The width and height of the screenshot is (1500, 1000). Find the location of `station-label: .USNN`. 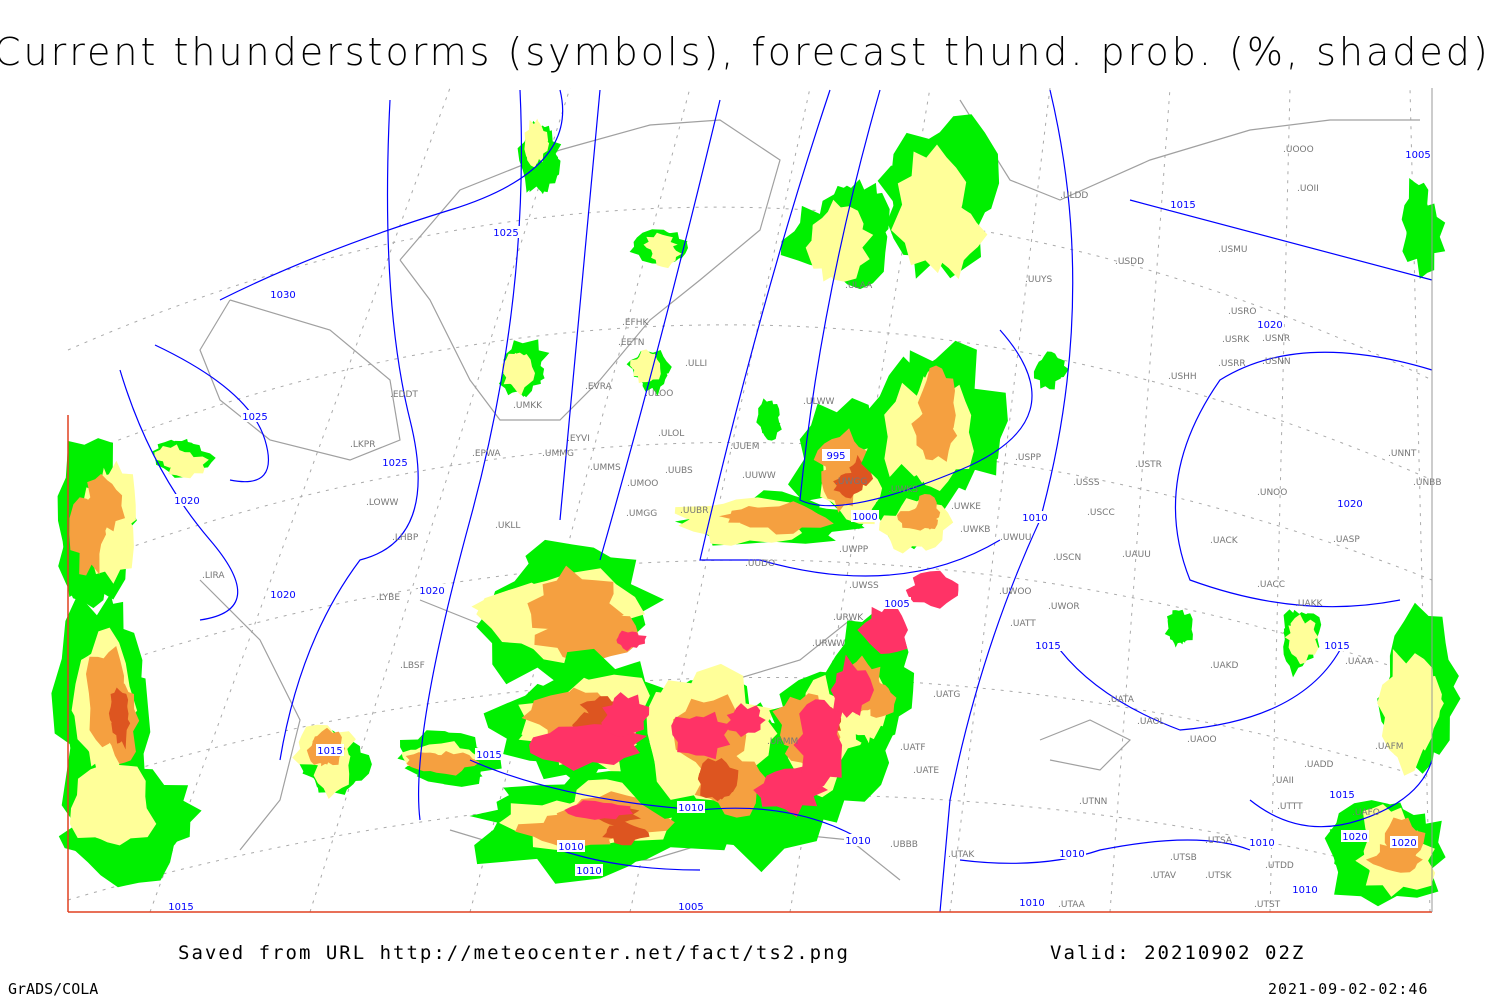

station-label: .USNN is located at coordinates (1276, 362).